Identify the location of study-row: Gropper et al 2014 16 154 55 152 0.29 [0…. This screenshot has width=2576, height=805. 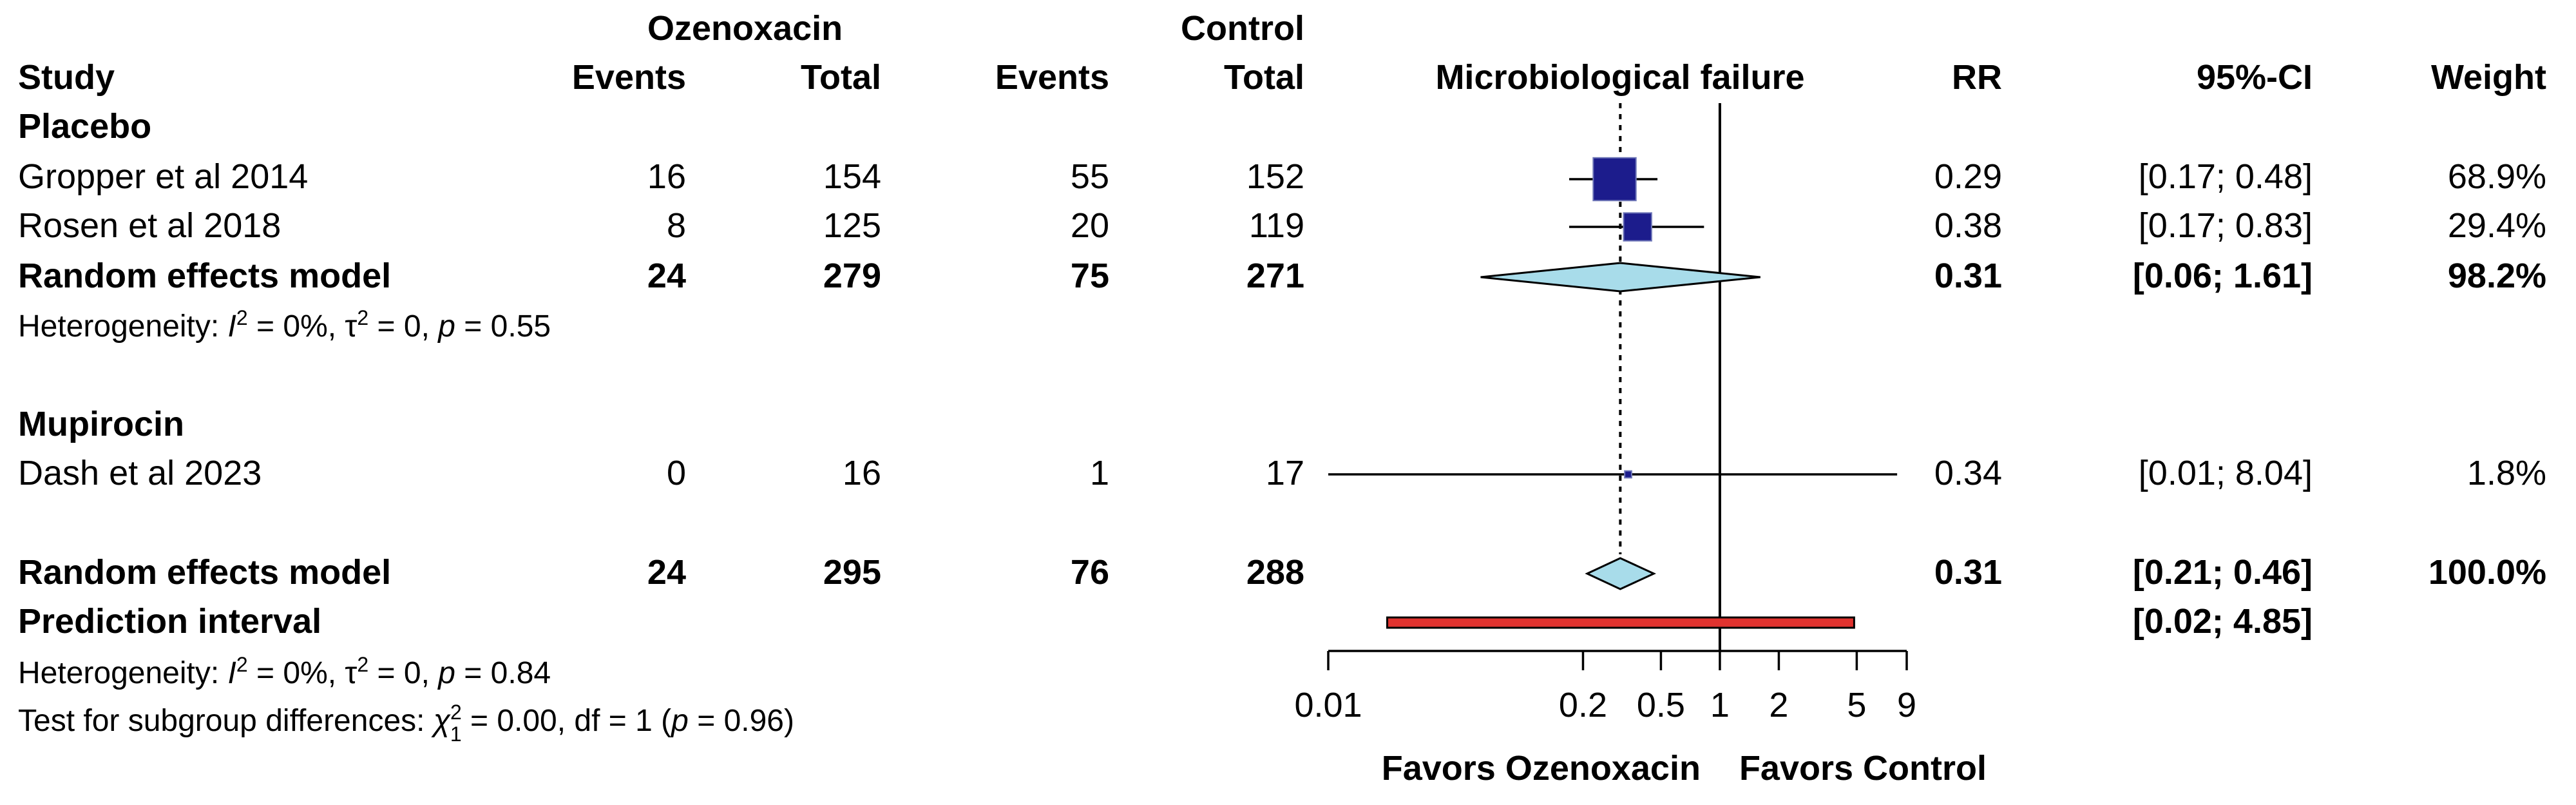
(1282, 177).